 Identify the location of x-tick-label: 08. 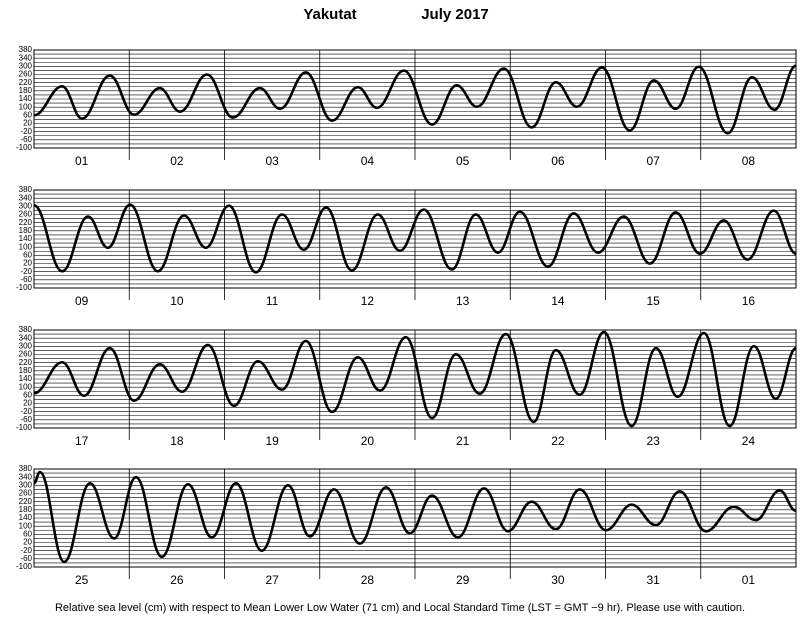
(749, 161).